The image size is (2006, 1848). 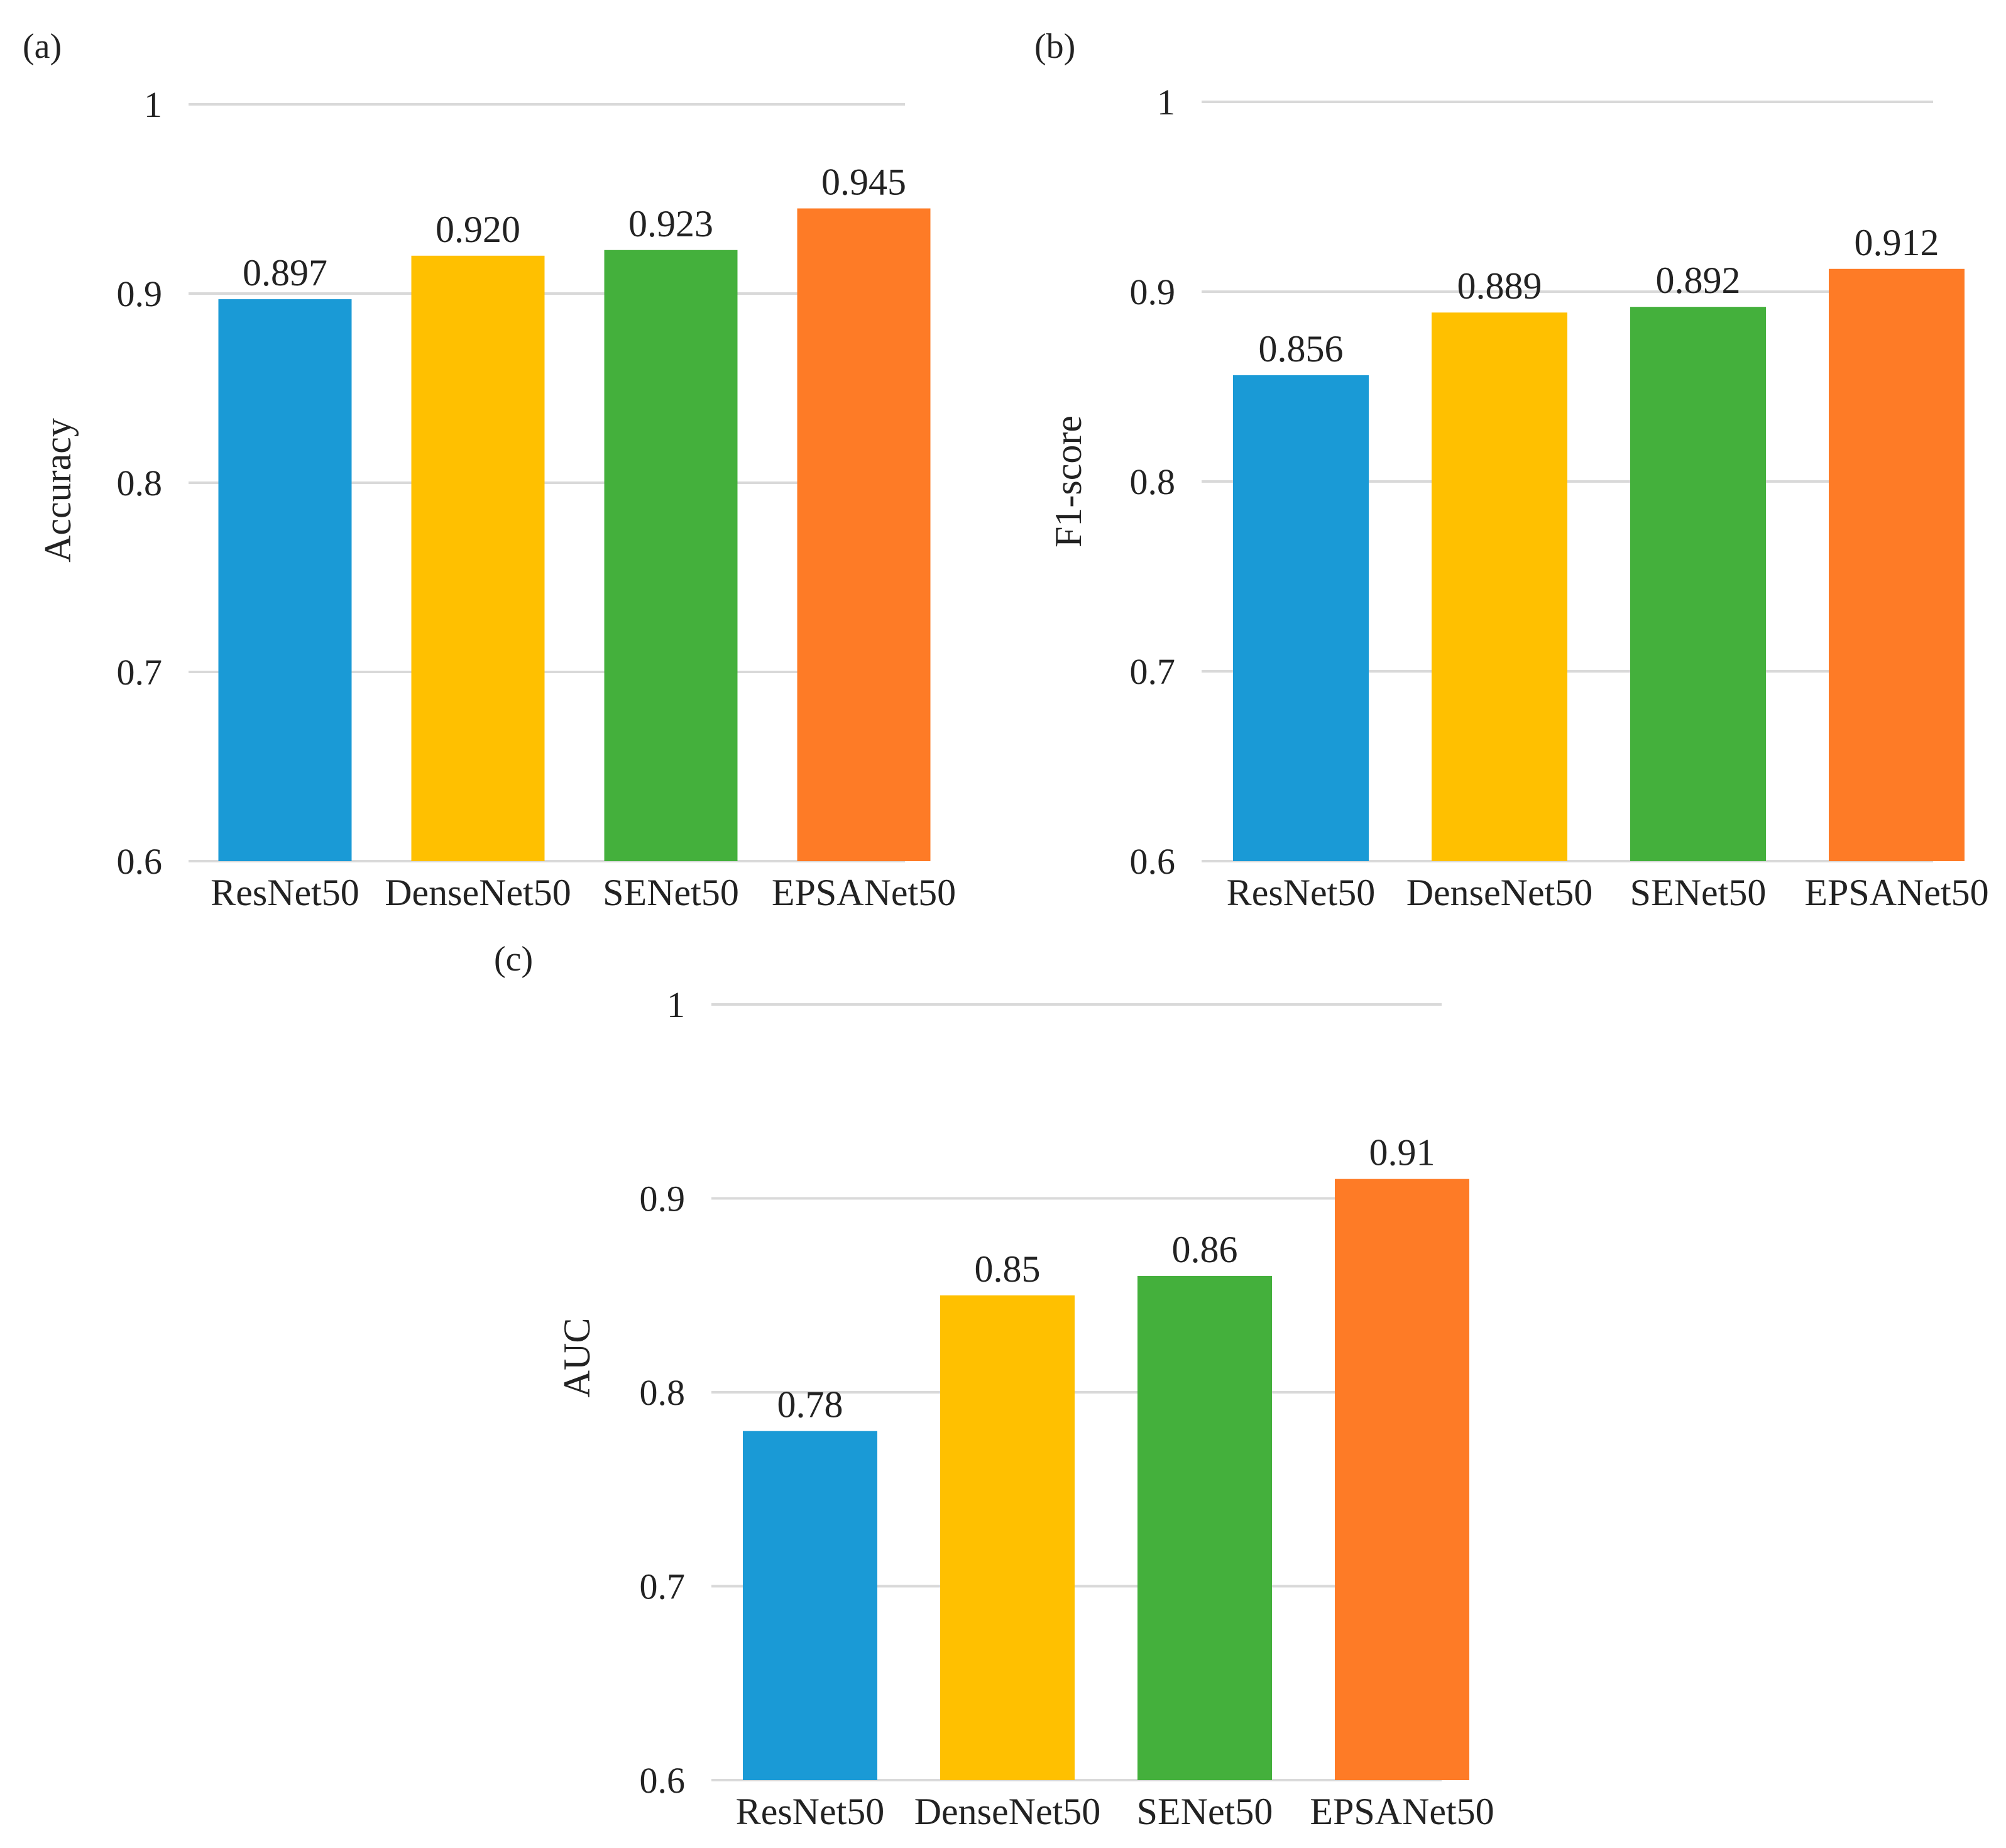 What do you see at coordinates (1008, 1269) in the screenshot?
I see `data-label-densenet50: 0.85` at bounding box center [1008, 1269].